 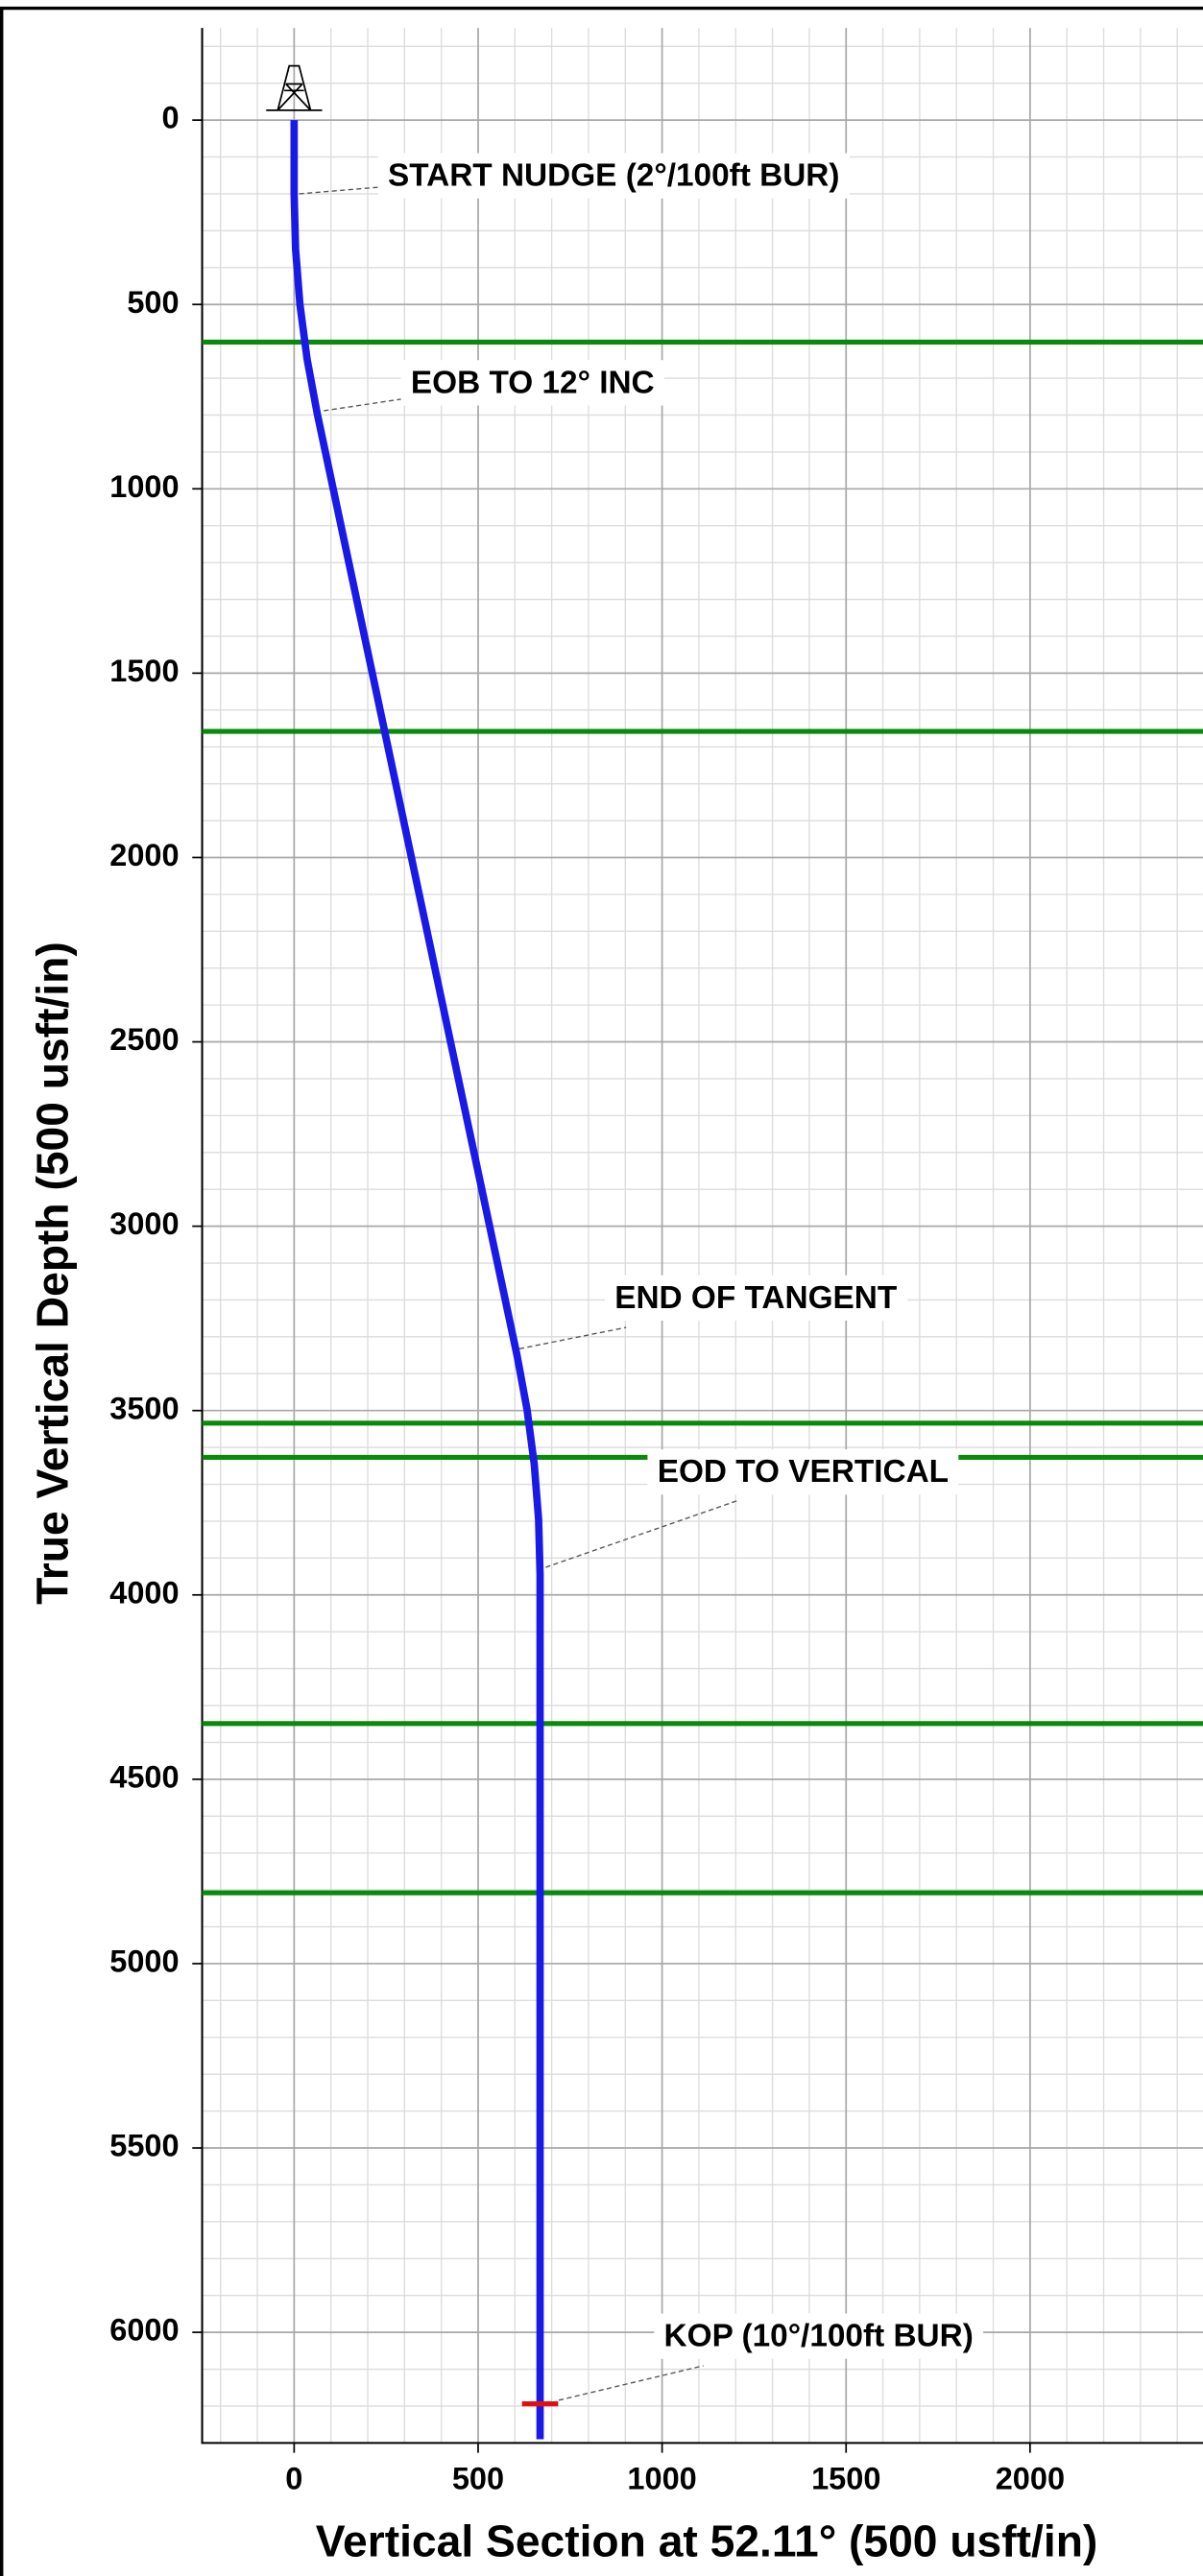 What do you see at coordinates (153, 302) in the screenshot?
I see `y-tick-label: 500` at bounding box center [153, 302].